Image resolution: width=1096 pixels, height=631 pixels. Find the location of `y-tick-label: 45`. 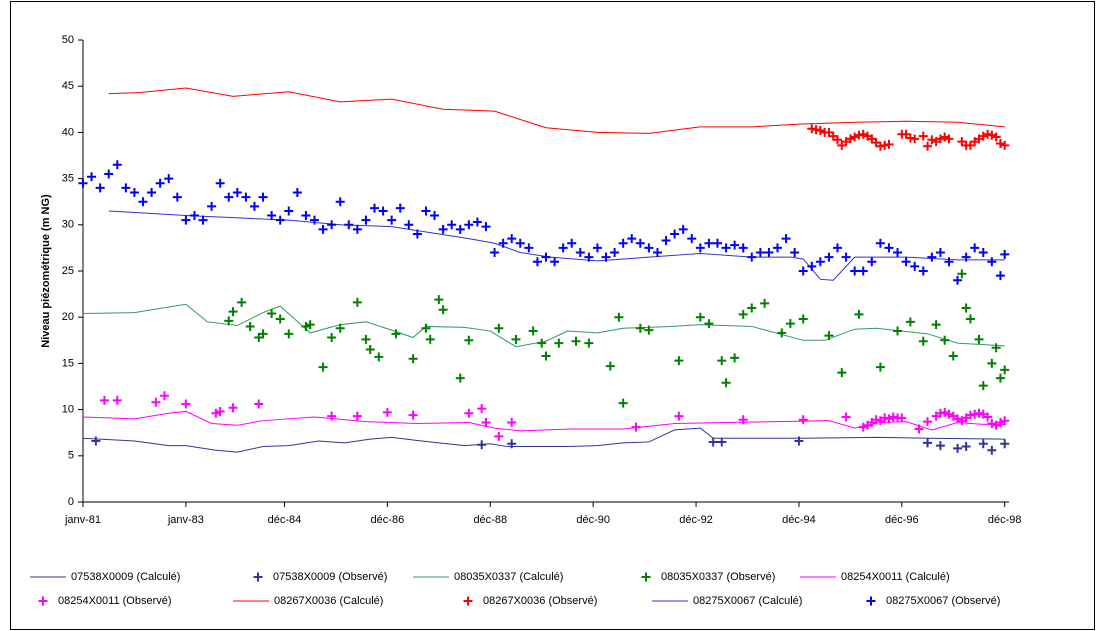

y-tick-label: 45 is located at coordinates (68, 86).